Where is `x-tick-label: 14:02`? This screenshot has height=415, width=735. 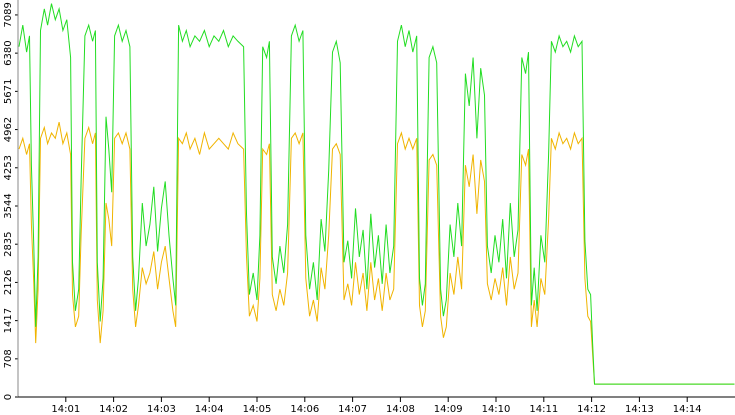
x-tick-label: 14:02 is located at coordinates (113, 409).